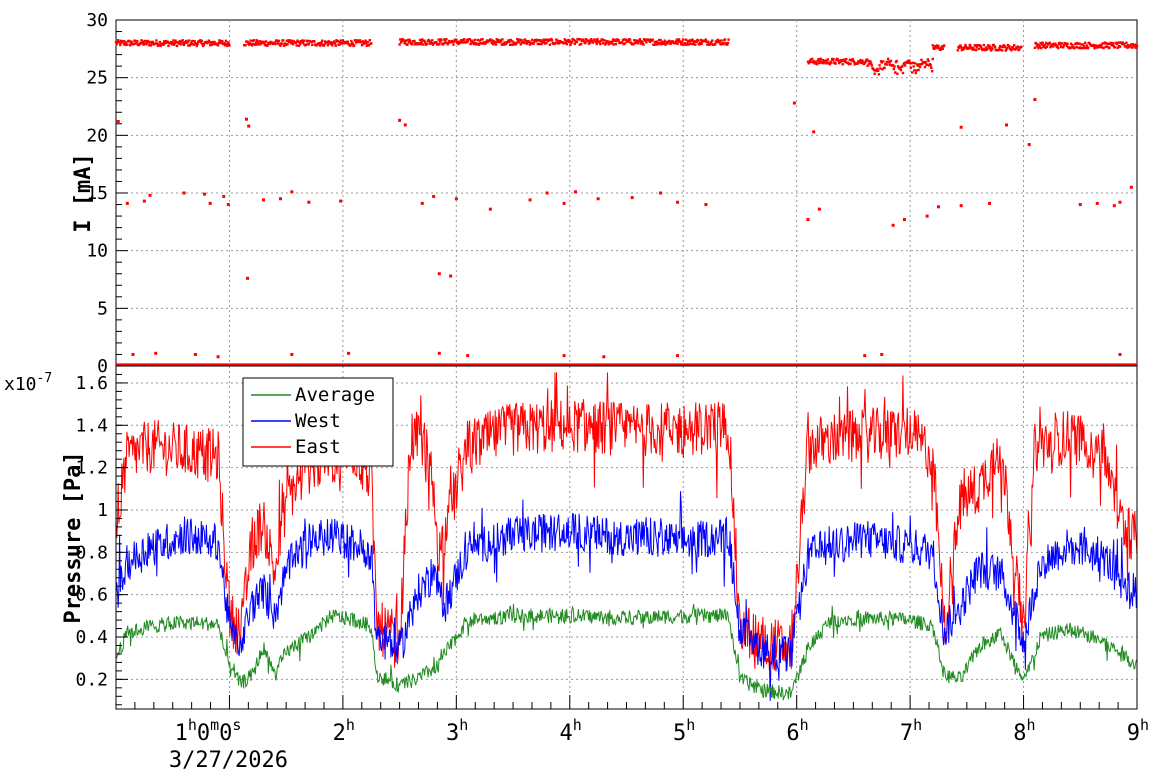  What do you see at coordinates (318, 422) in the screenshot?
I see `legend-box` at bounding box center [318, 422].